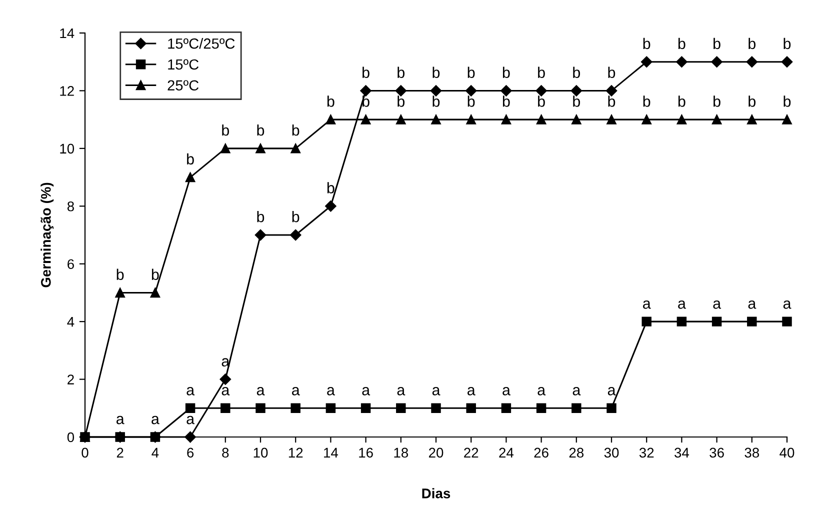 This screenshot has width=817, height=505. What do you see at coordinates (67, 149) in the screenshot?
I see `y-tick-label: 10` at bounding box center [67, 149].